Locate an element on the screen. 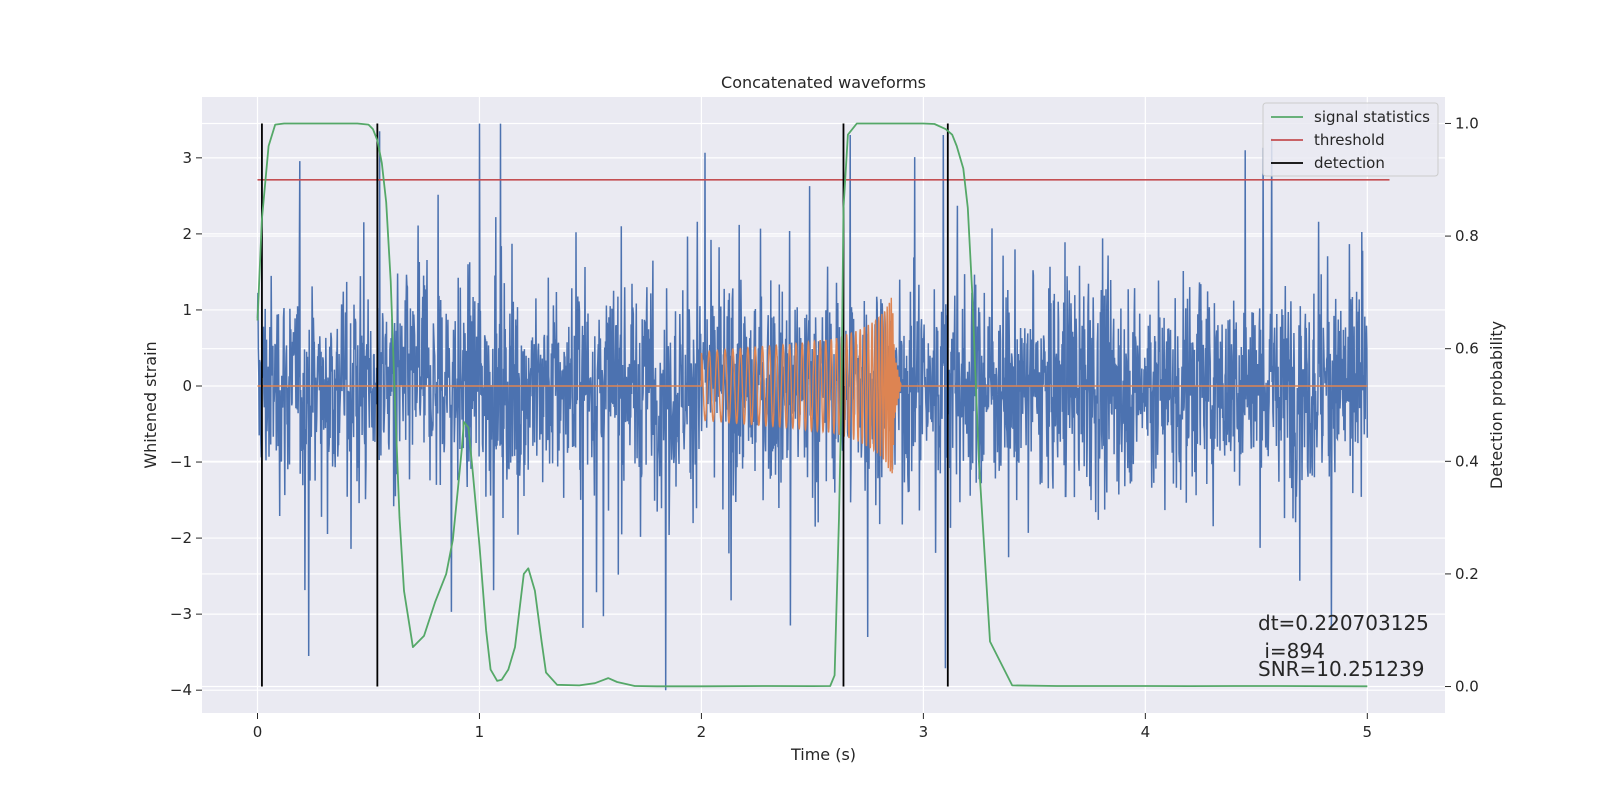  y-tick-label: 0 is located at coordinates (187, 386).